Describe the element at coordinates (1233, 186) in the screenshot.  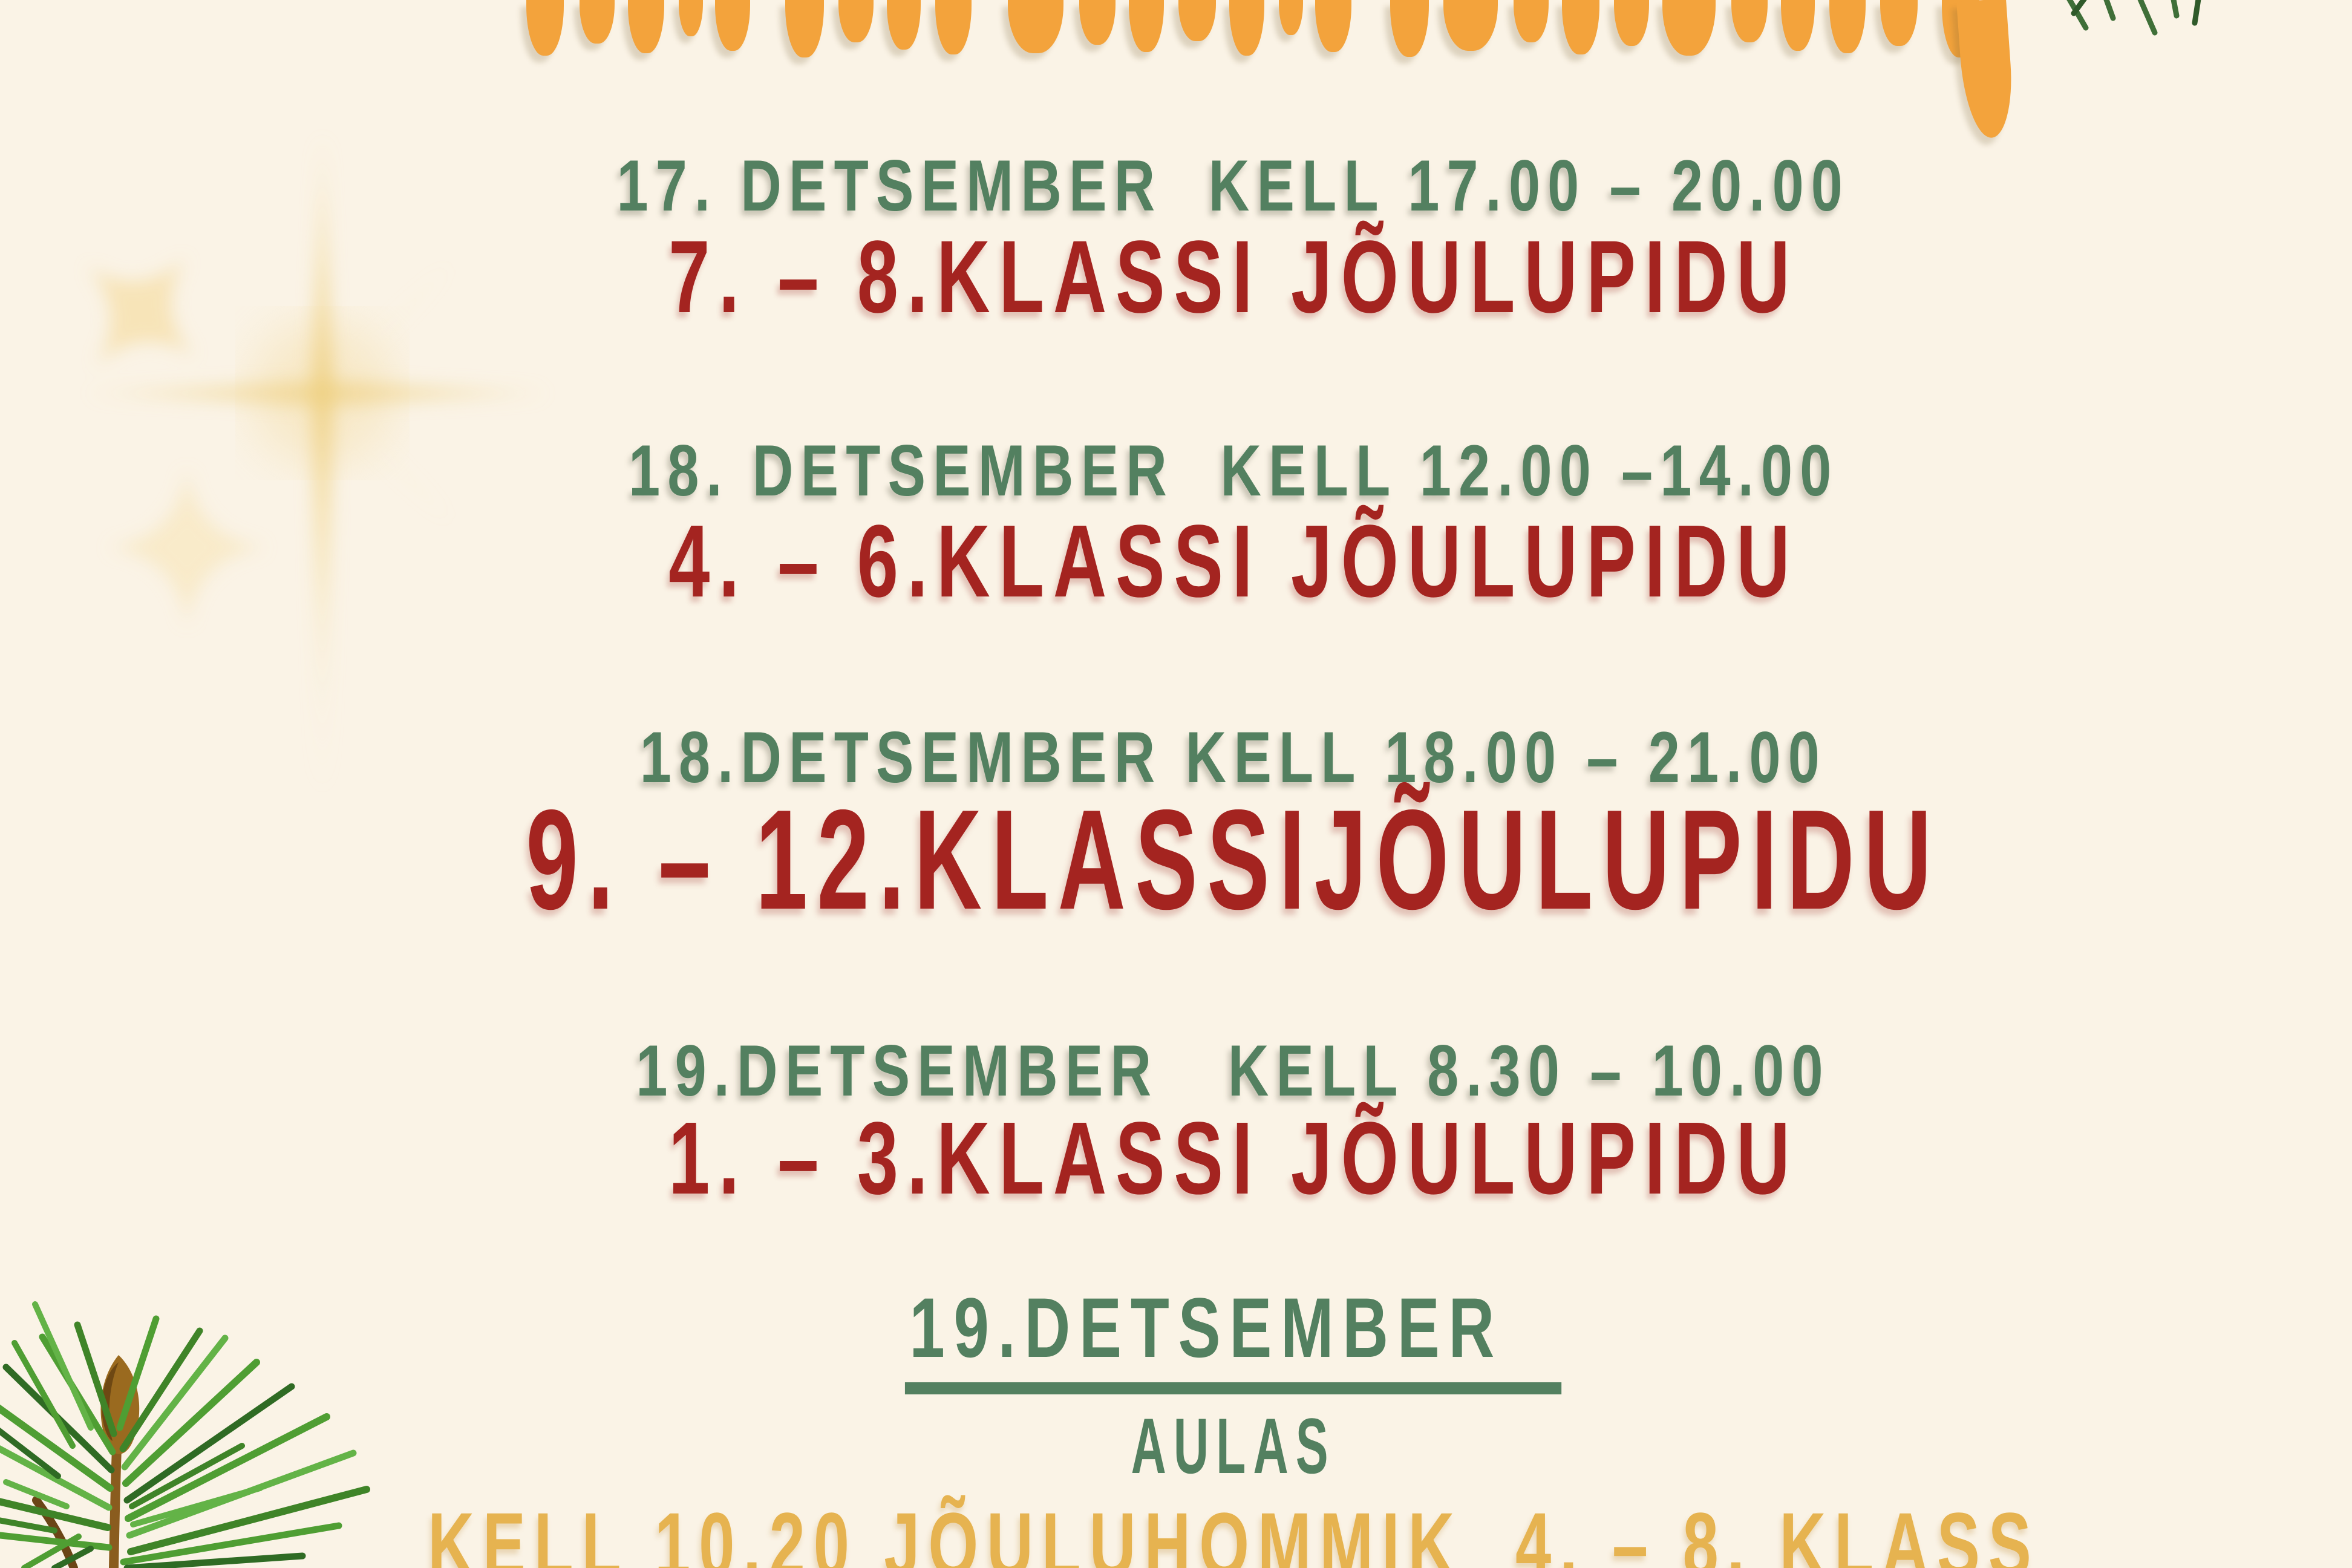
I see `schedule-1-datetime: 17. DETSEMBER KELL 17.00 – 20.00` at that location.